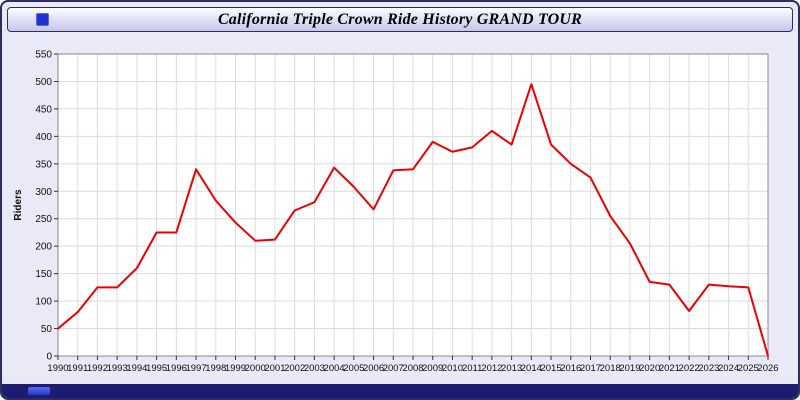 This screenshot has width=800, height=400. I want to click on svg-text: 1999, so click(235, 368).